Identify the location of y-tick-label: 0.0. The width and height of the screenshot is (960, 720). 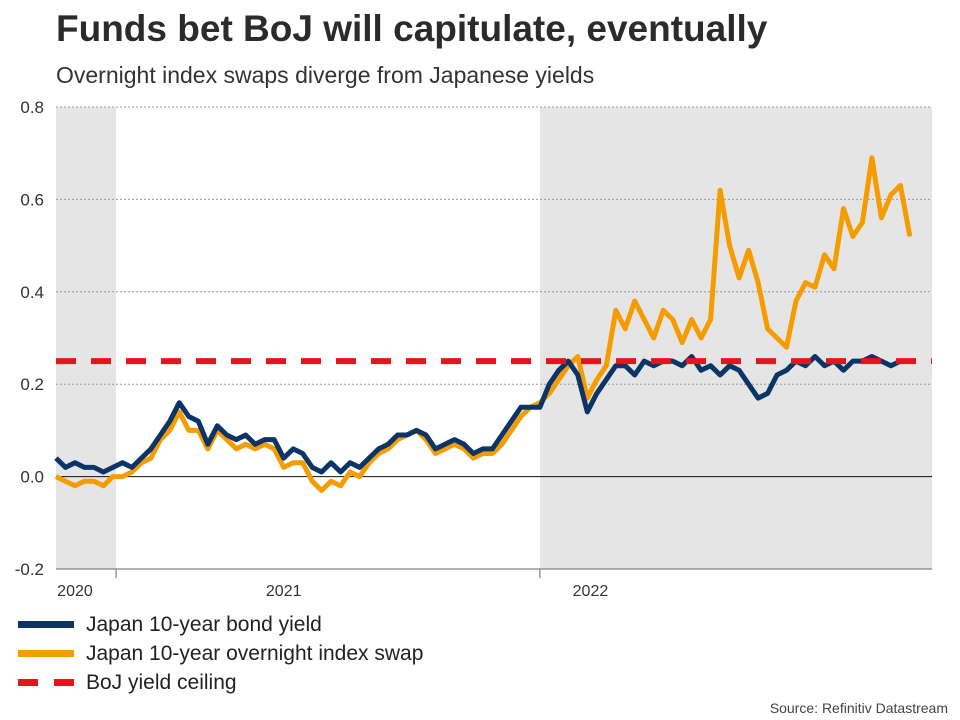
(32, 477).